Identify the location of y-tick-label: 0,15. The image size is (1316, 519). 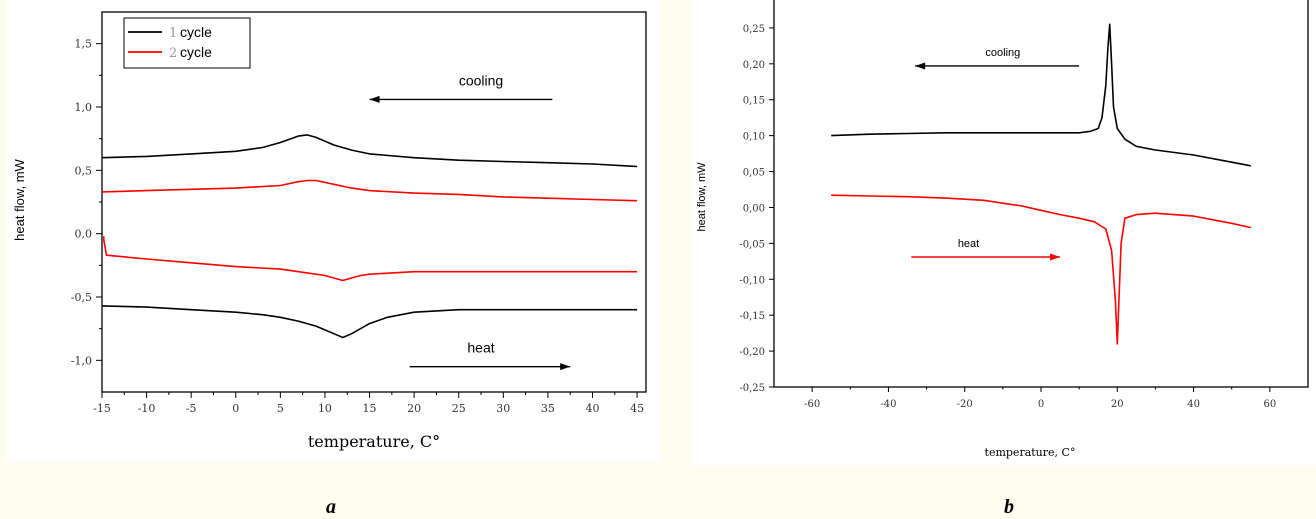
(754, 101).